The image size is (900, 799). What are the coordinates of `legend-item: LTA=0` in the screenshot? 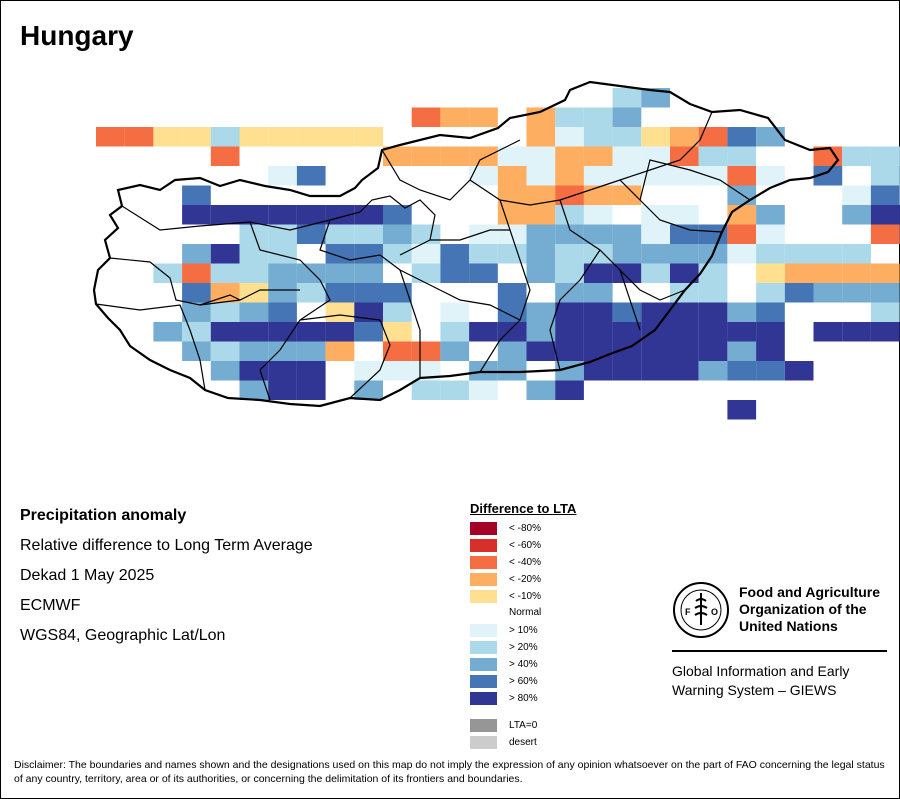 It's located at (503, 725).